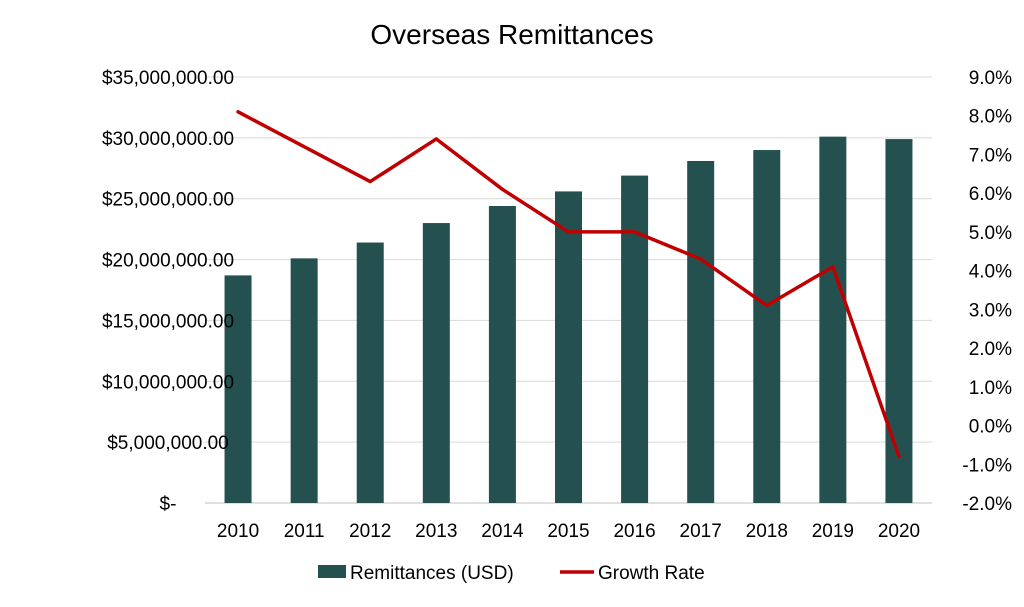 Image resolution: width=1024 pixels, height=607 pixels. Describe the element at coordinates (990, 427) in the screenshot. I see `right-axis-tick-label: 0.0%` at that location.